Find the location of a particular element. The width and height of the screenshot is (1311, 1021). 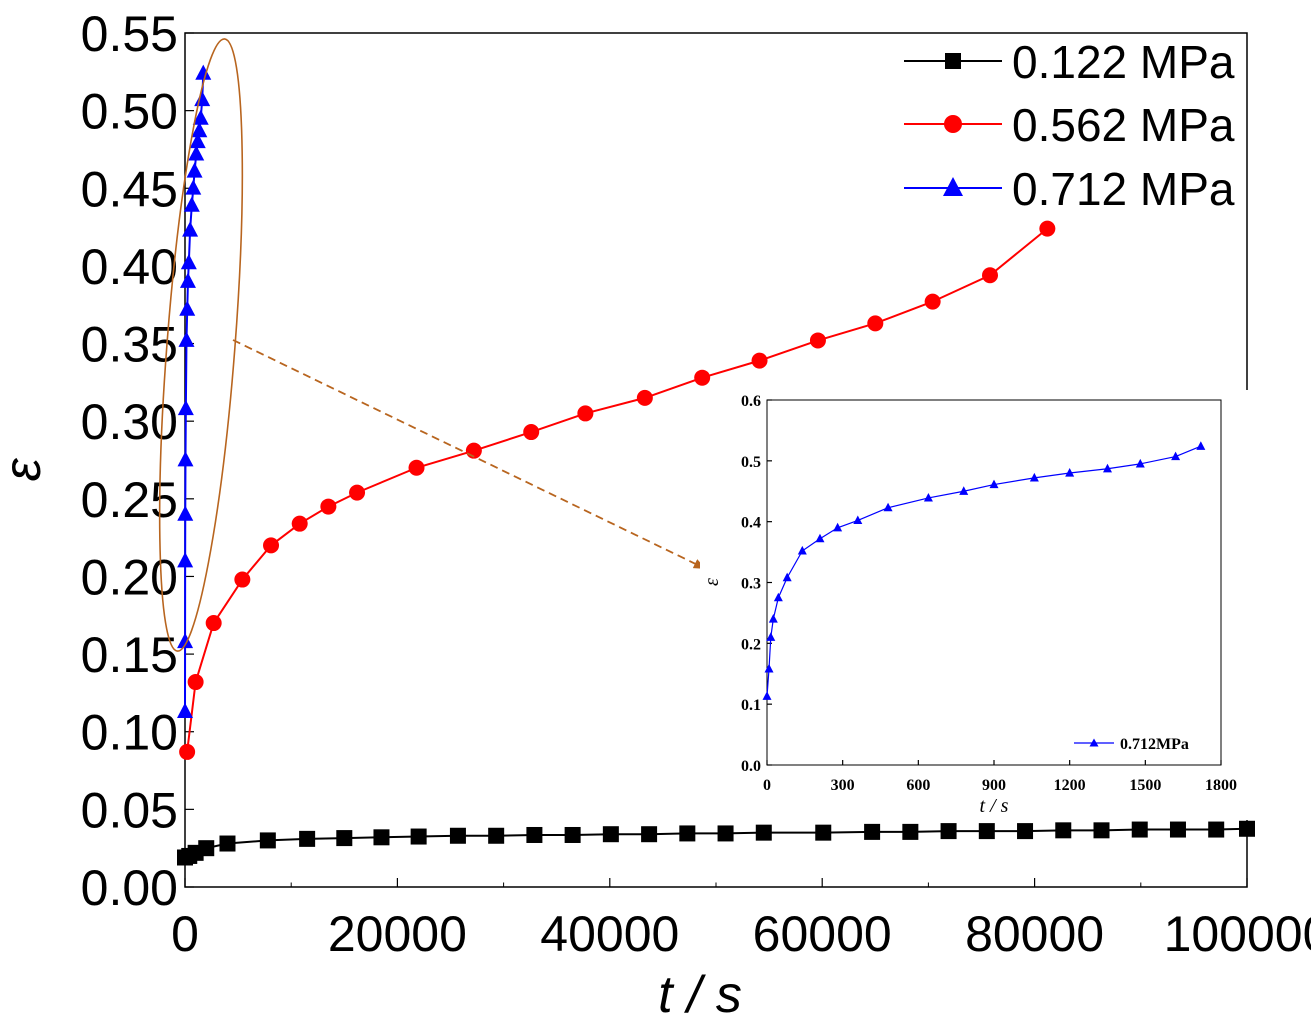

legend-item-0122: 0.122 MPa is located at coordinates (1069, 62).